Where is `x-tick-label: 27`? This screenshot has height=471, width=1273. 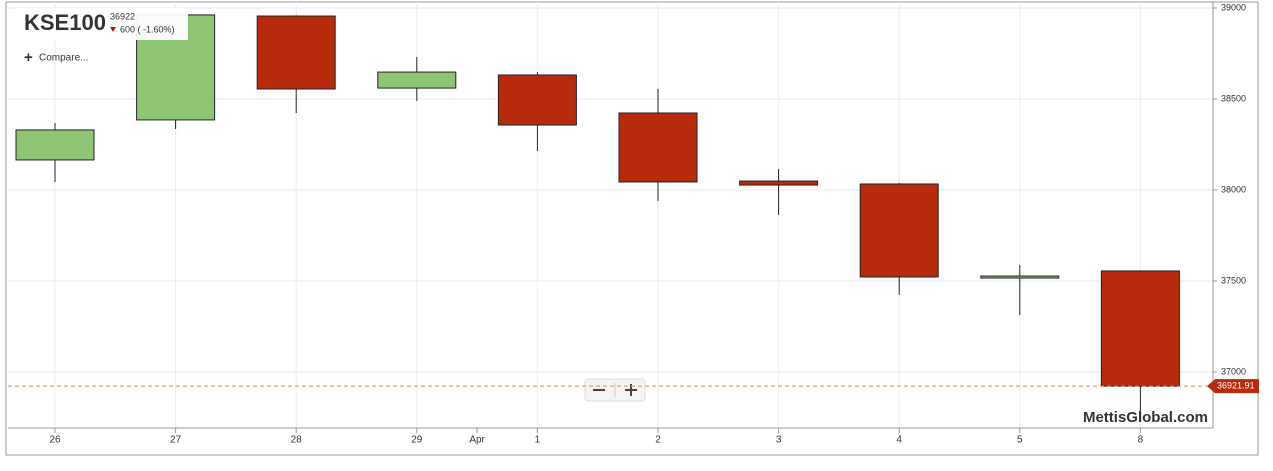
x-tick-label: 27 is located at coordinates (176, 440).